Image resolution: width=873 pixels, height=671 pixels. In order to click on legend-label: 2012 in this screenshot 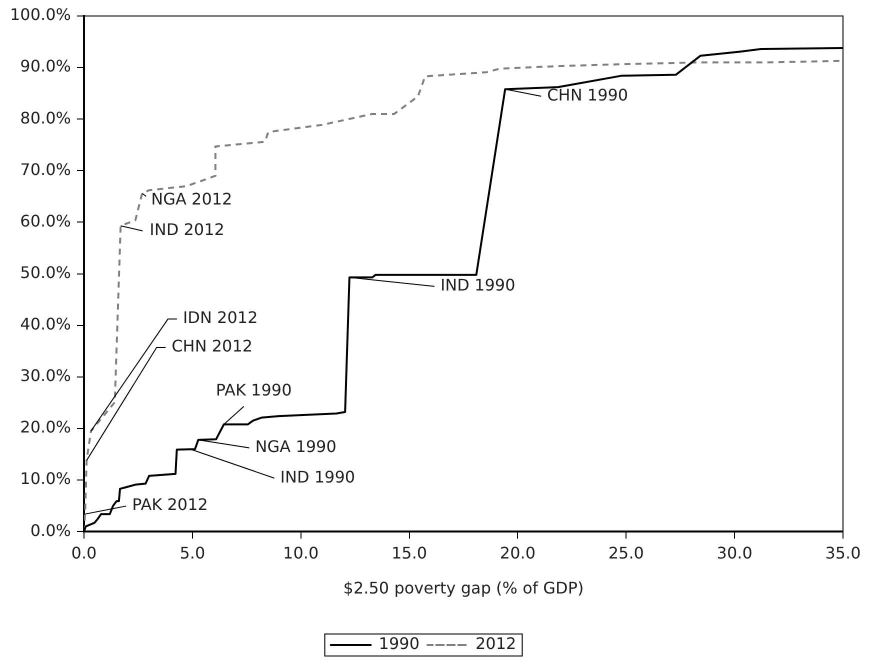, I will do `click(496, 644)`.